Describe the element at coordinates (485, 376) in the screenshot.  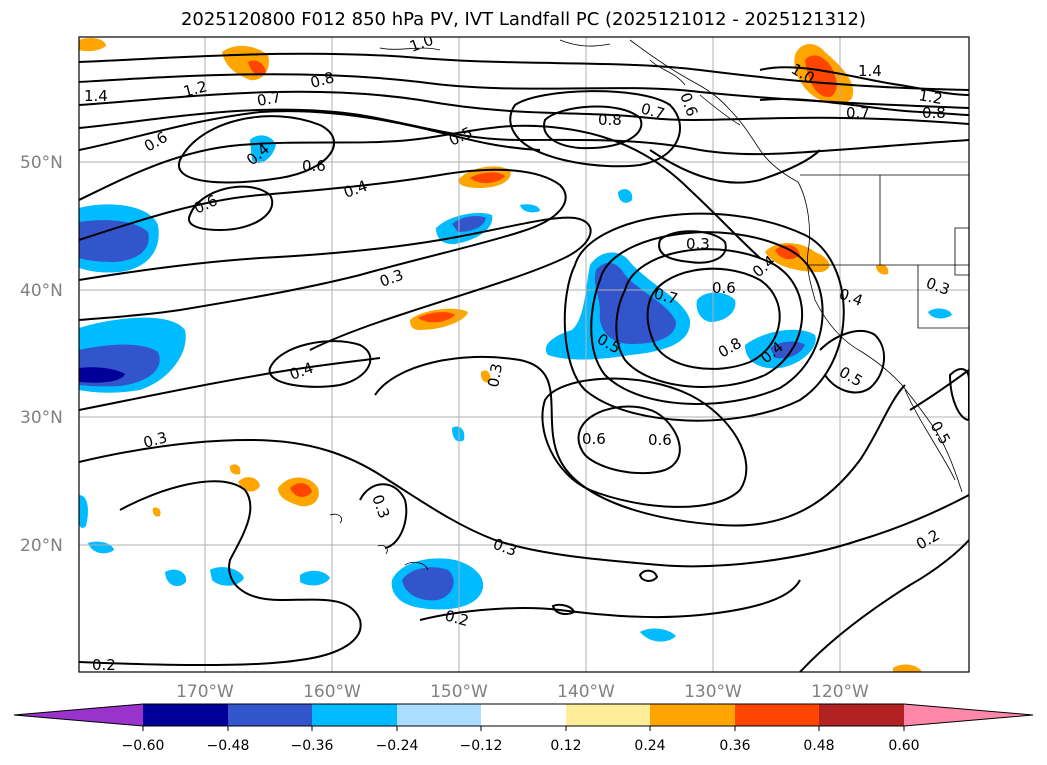
I see `orange-region-32n` at that location.